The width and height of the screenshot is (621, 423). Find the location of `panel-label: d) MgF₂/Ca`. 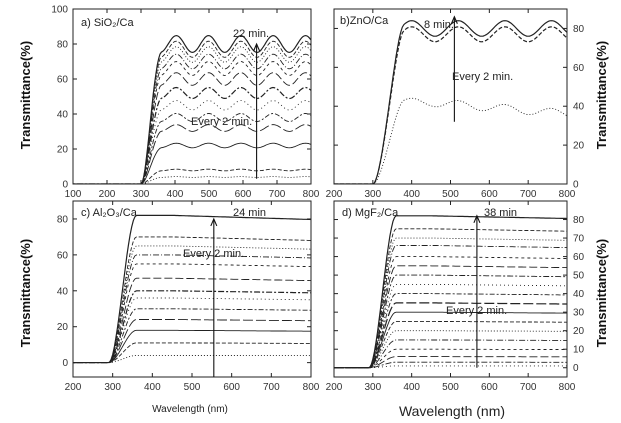

panel-label: d) MgF₂/Ca is located at coordinates (370, 213).